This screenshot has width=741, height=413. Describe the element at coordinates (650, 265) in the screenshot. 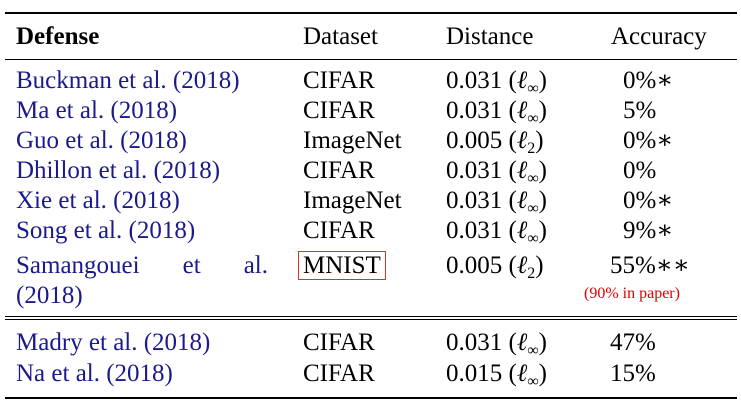

I see `accuracy-cell: 55%∗∗` at that location.